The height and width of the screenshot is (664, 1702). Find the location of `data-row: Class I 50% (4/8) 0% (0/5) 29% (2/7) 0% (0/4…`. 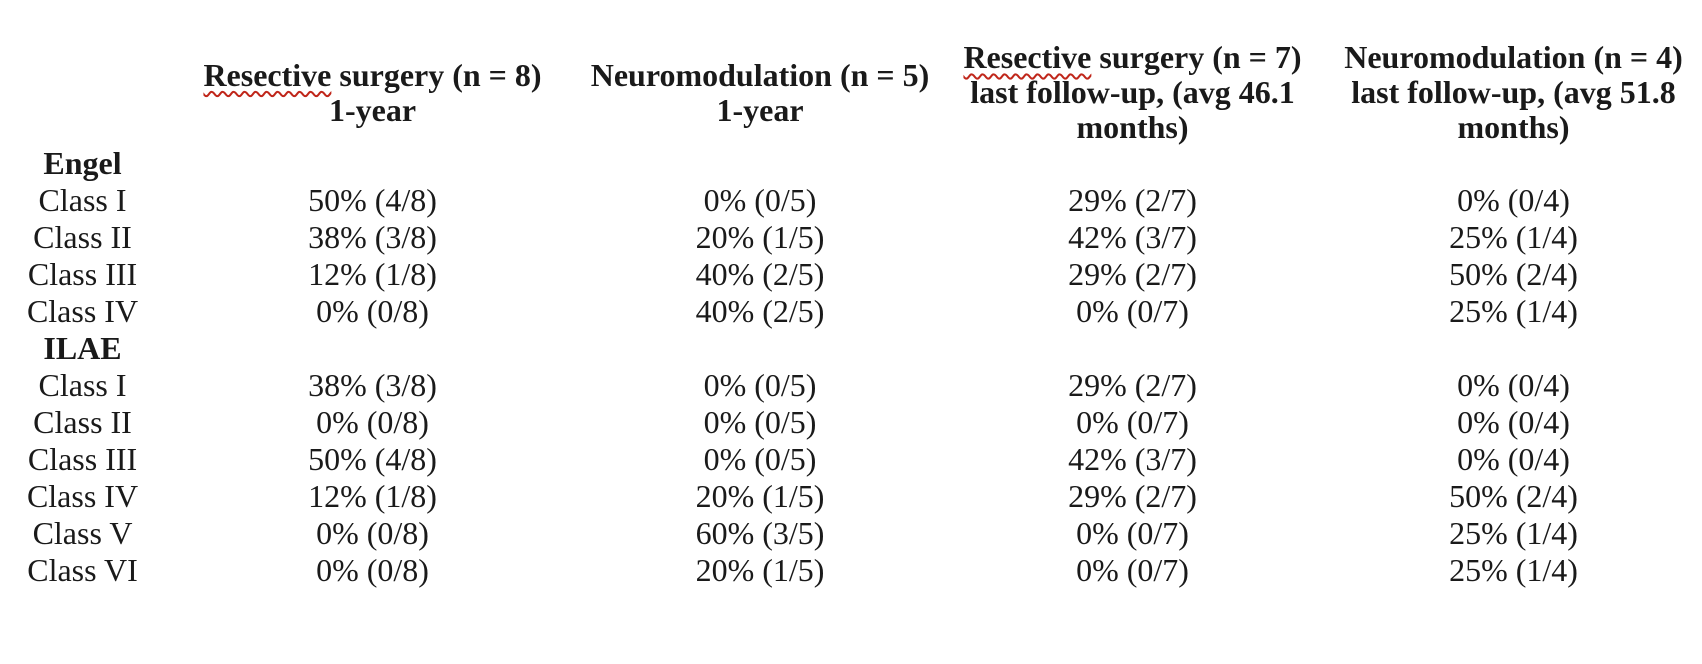

data-row: Class I 50% (4/8) 0% (0/5) 29% (2/7) 0% (0/4… is located at coordinates (851, 200).